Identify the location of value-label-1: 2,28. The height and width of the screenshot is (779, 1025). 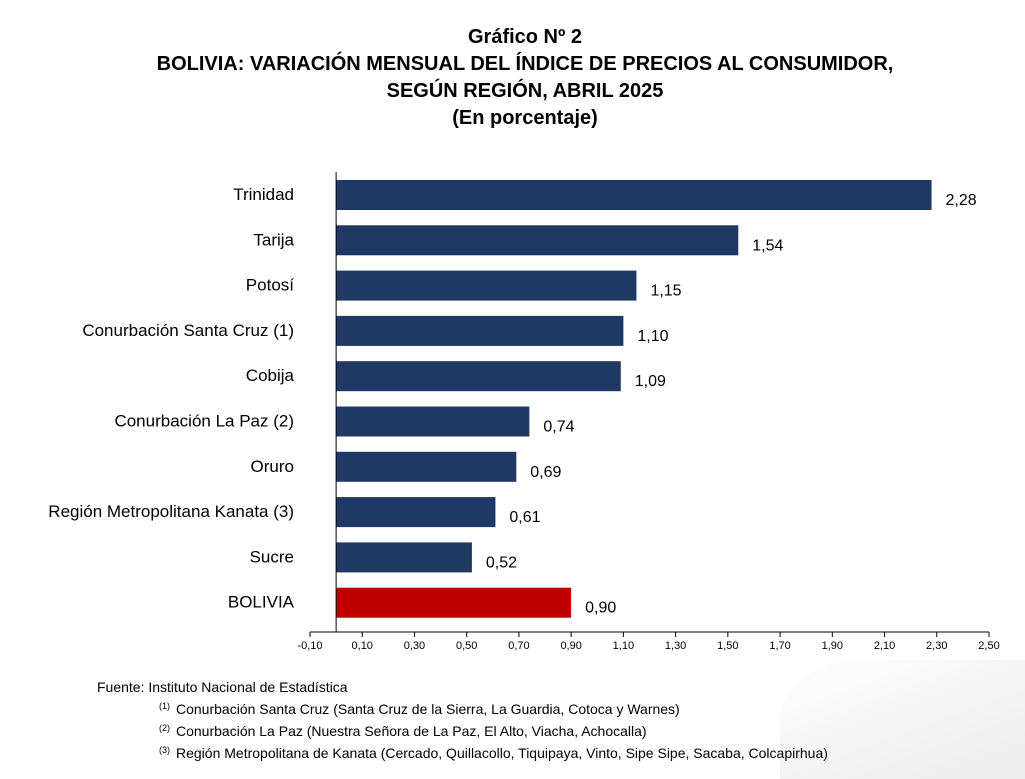
(961, 200).